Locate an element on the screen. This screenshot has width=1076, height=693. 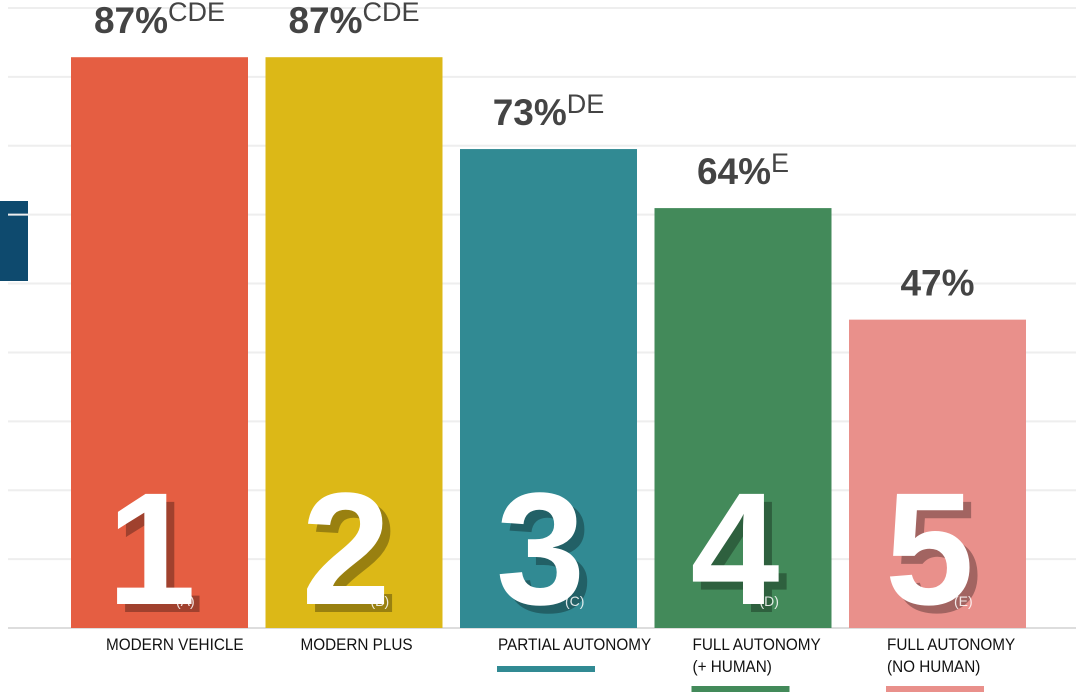
bar-letter: (D) is located at coordinates (769, 601).